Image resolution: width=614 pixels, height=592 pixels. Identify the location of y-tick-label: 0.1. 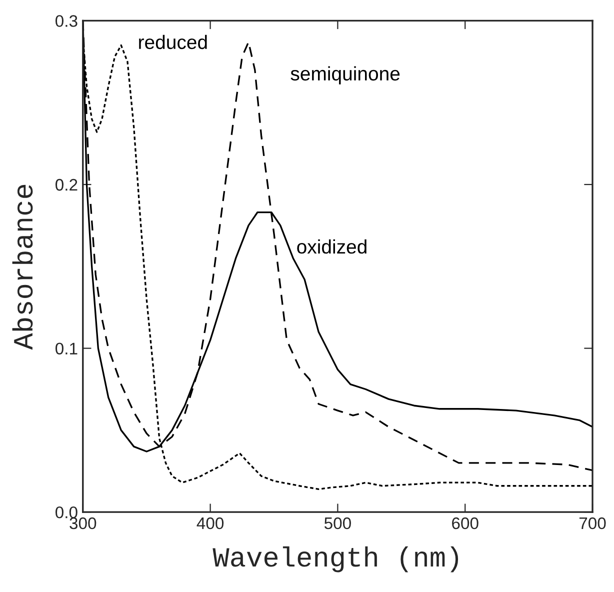
(67, 348).